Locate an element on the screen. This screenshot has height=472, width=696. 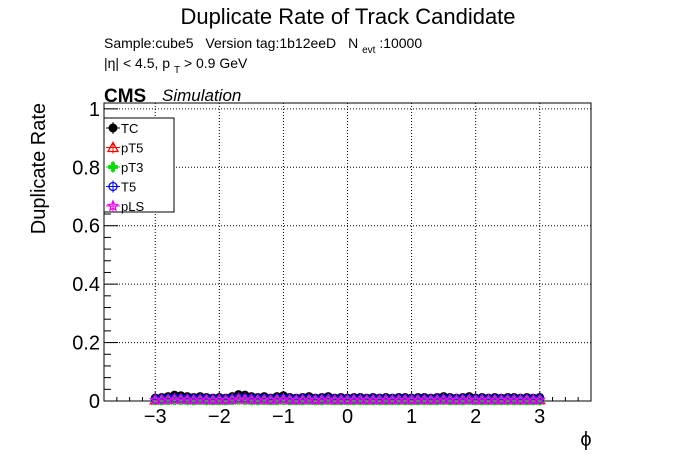
legend: TC pT5 pT3 T5 pLS is located at coordinates (139, 165).